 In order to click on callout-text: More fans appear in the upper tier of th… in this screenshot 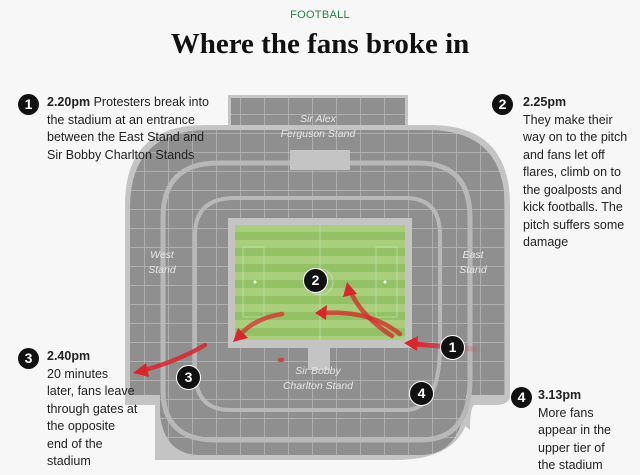, I will do `click(574, 439)`.